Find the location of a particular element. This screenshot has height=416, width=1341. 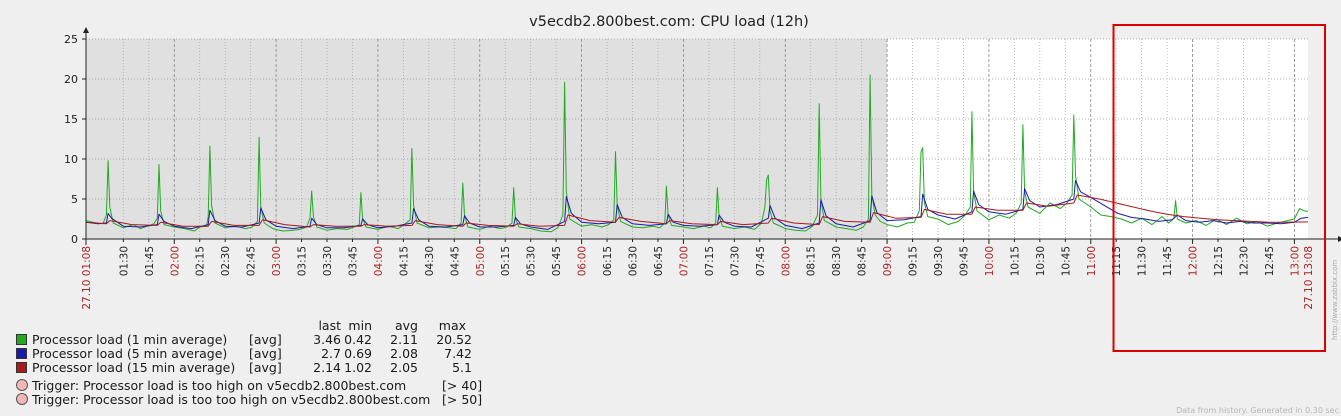

legend-label: Processor load (5 min average) is located at coordinates (130, 353).